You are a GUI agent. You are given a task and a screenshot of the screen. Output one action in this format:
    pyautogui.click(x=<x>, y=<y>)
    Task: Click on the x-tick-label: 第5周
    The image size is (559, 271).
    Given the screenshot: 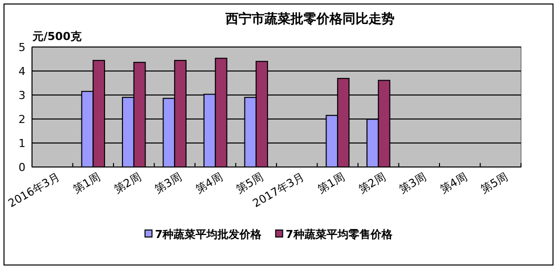 What is the action you would take?
    pyautogui.click(x=494, y=183)
    